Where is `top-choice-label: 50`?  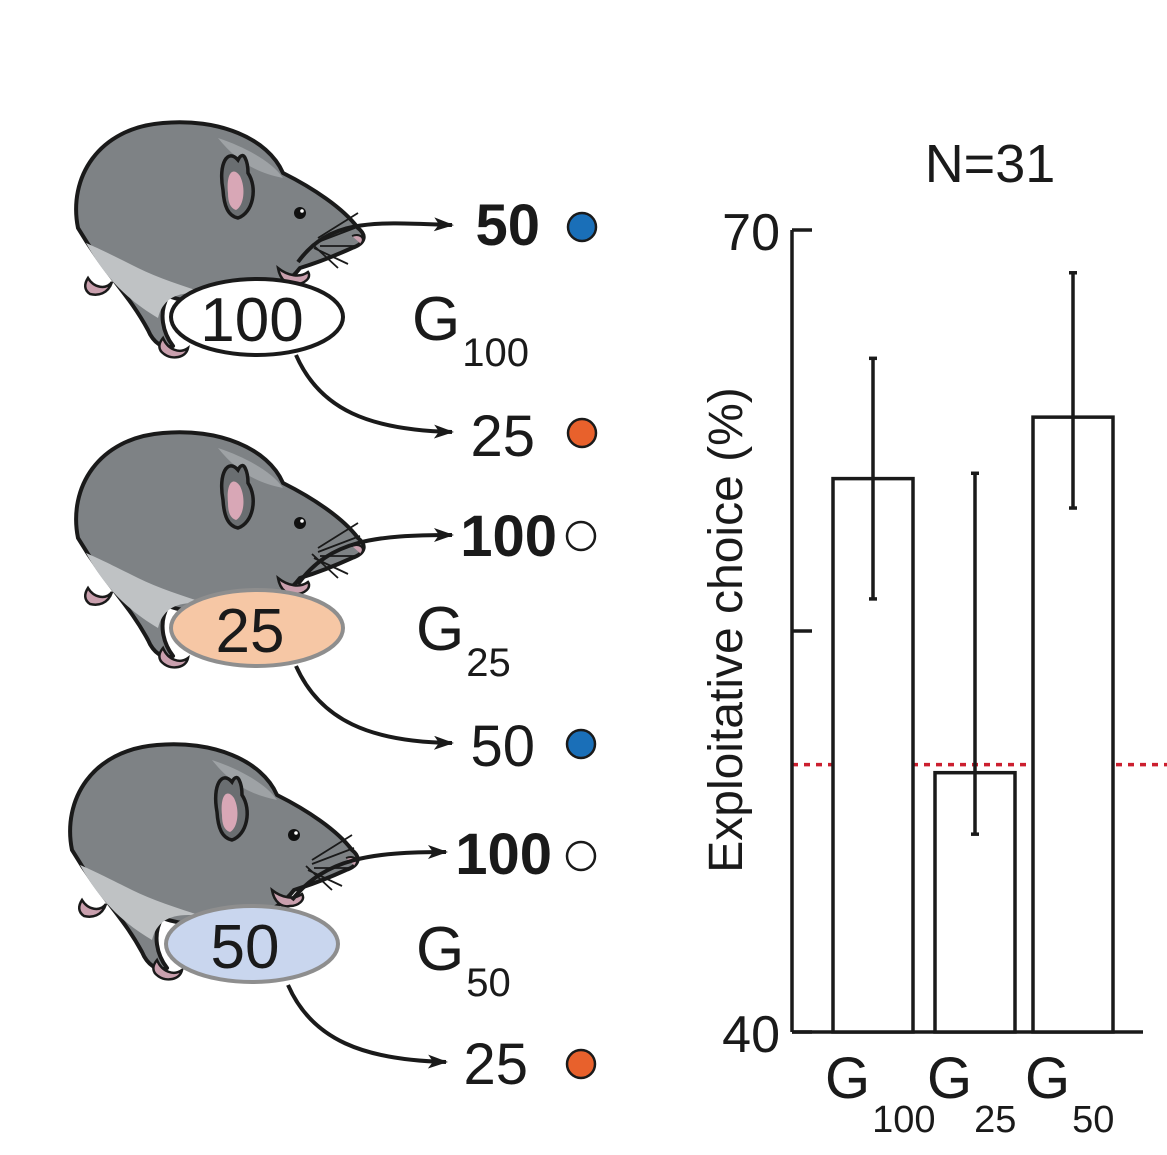 top-choice-label: 50 is located at coordinates (507, 225).